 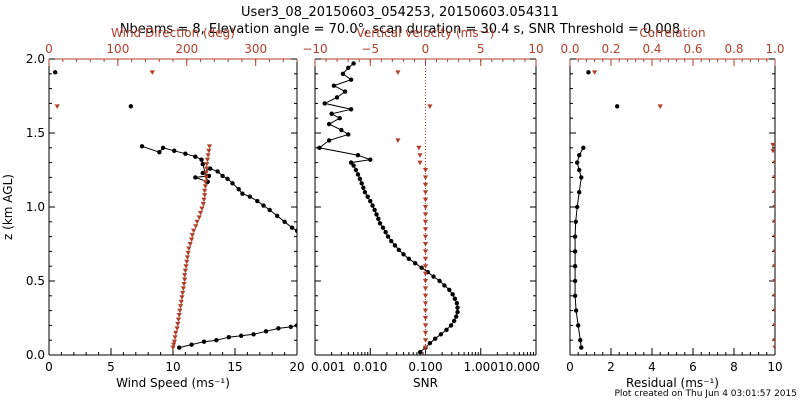 What do you see at coordinates (425, 383) in the screenshot?
I see `x-bottom-axis-title: SNR` at bounding box center [425, 383].